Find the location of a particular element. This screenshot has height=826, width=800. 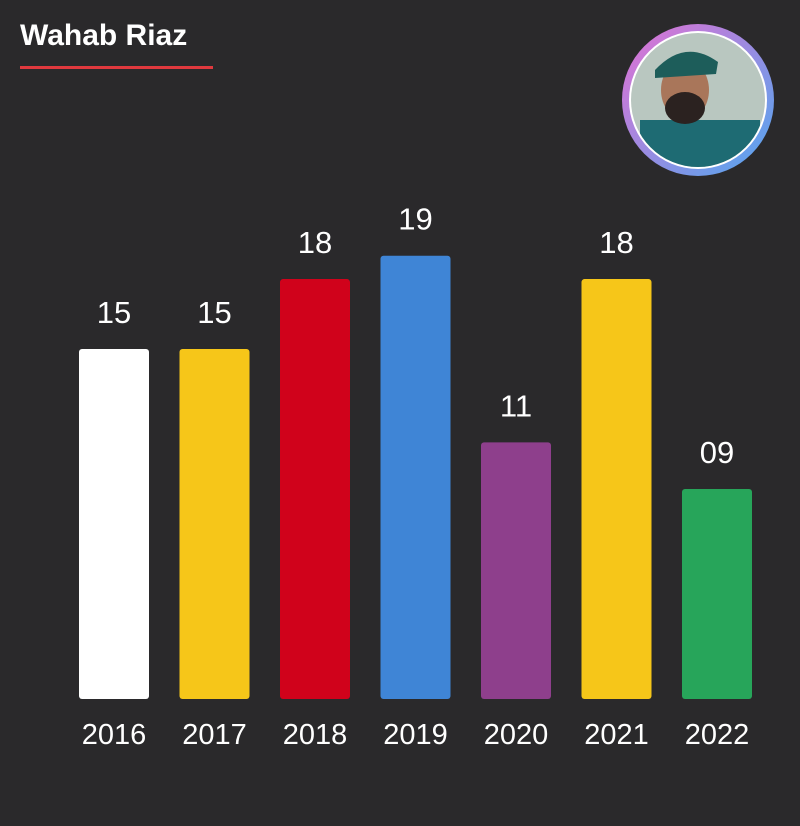

x-tick-label: 2016 is located at coordinates (114, 735).